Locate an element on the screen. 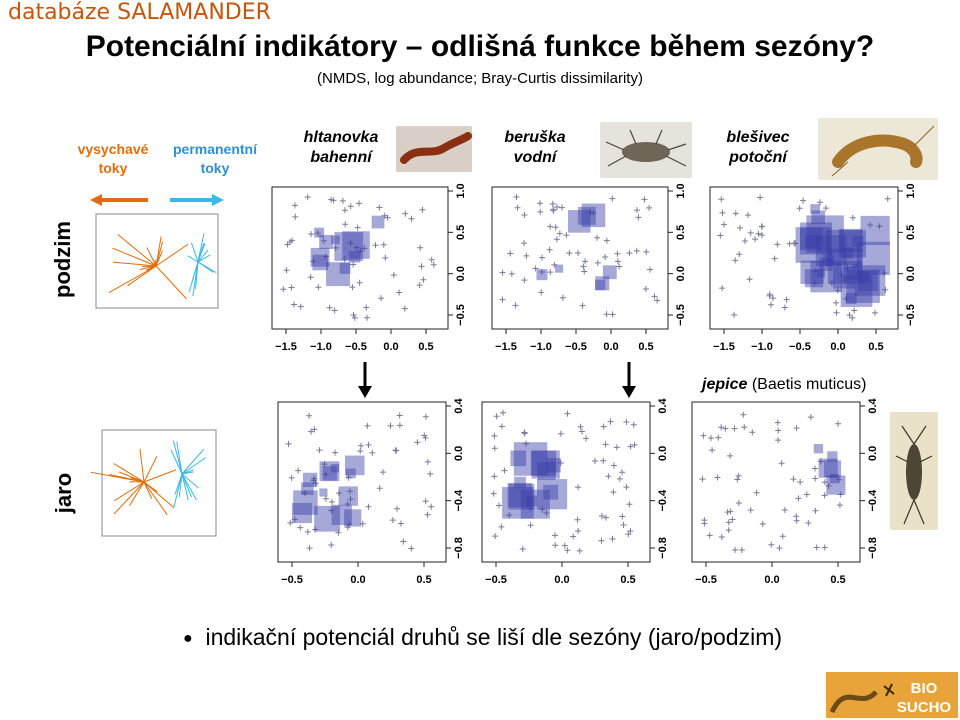 The height and width of the screenshot is (720, 960). y-tick-label: 1.0 is located at coordinates (681, 190).